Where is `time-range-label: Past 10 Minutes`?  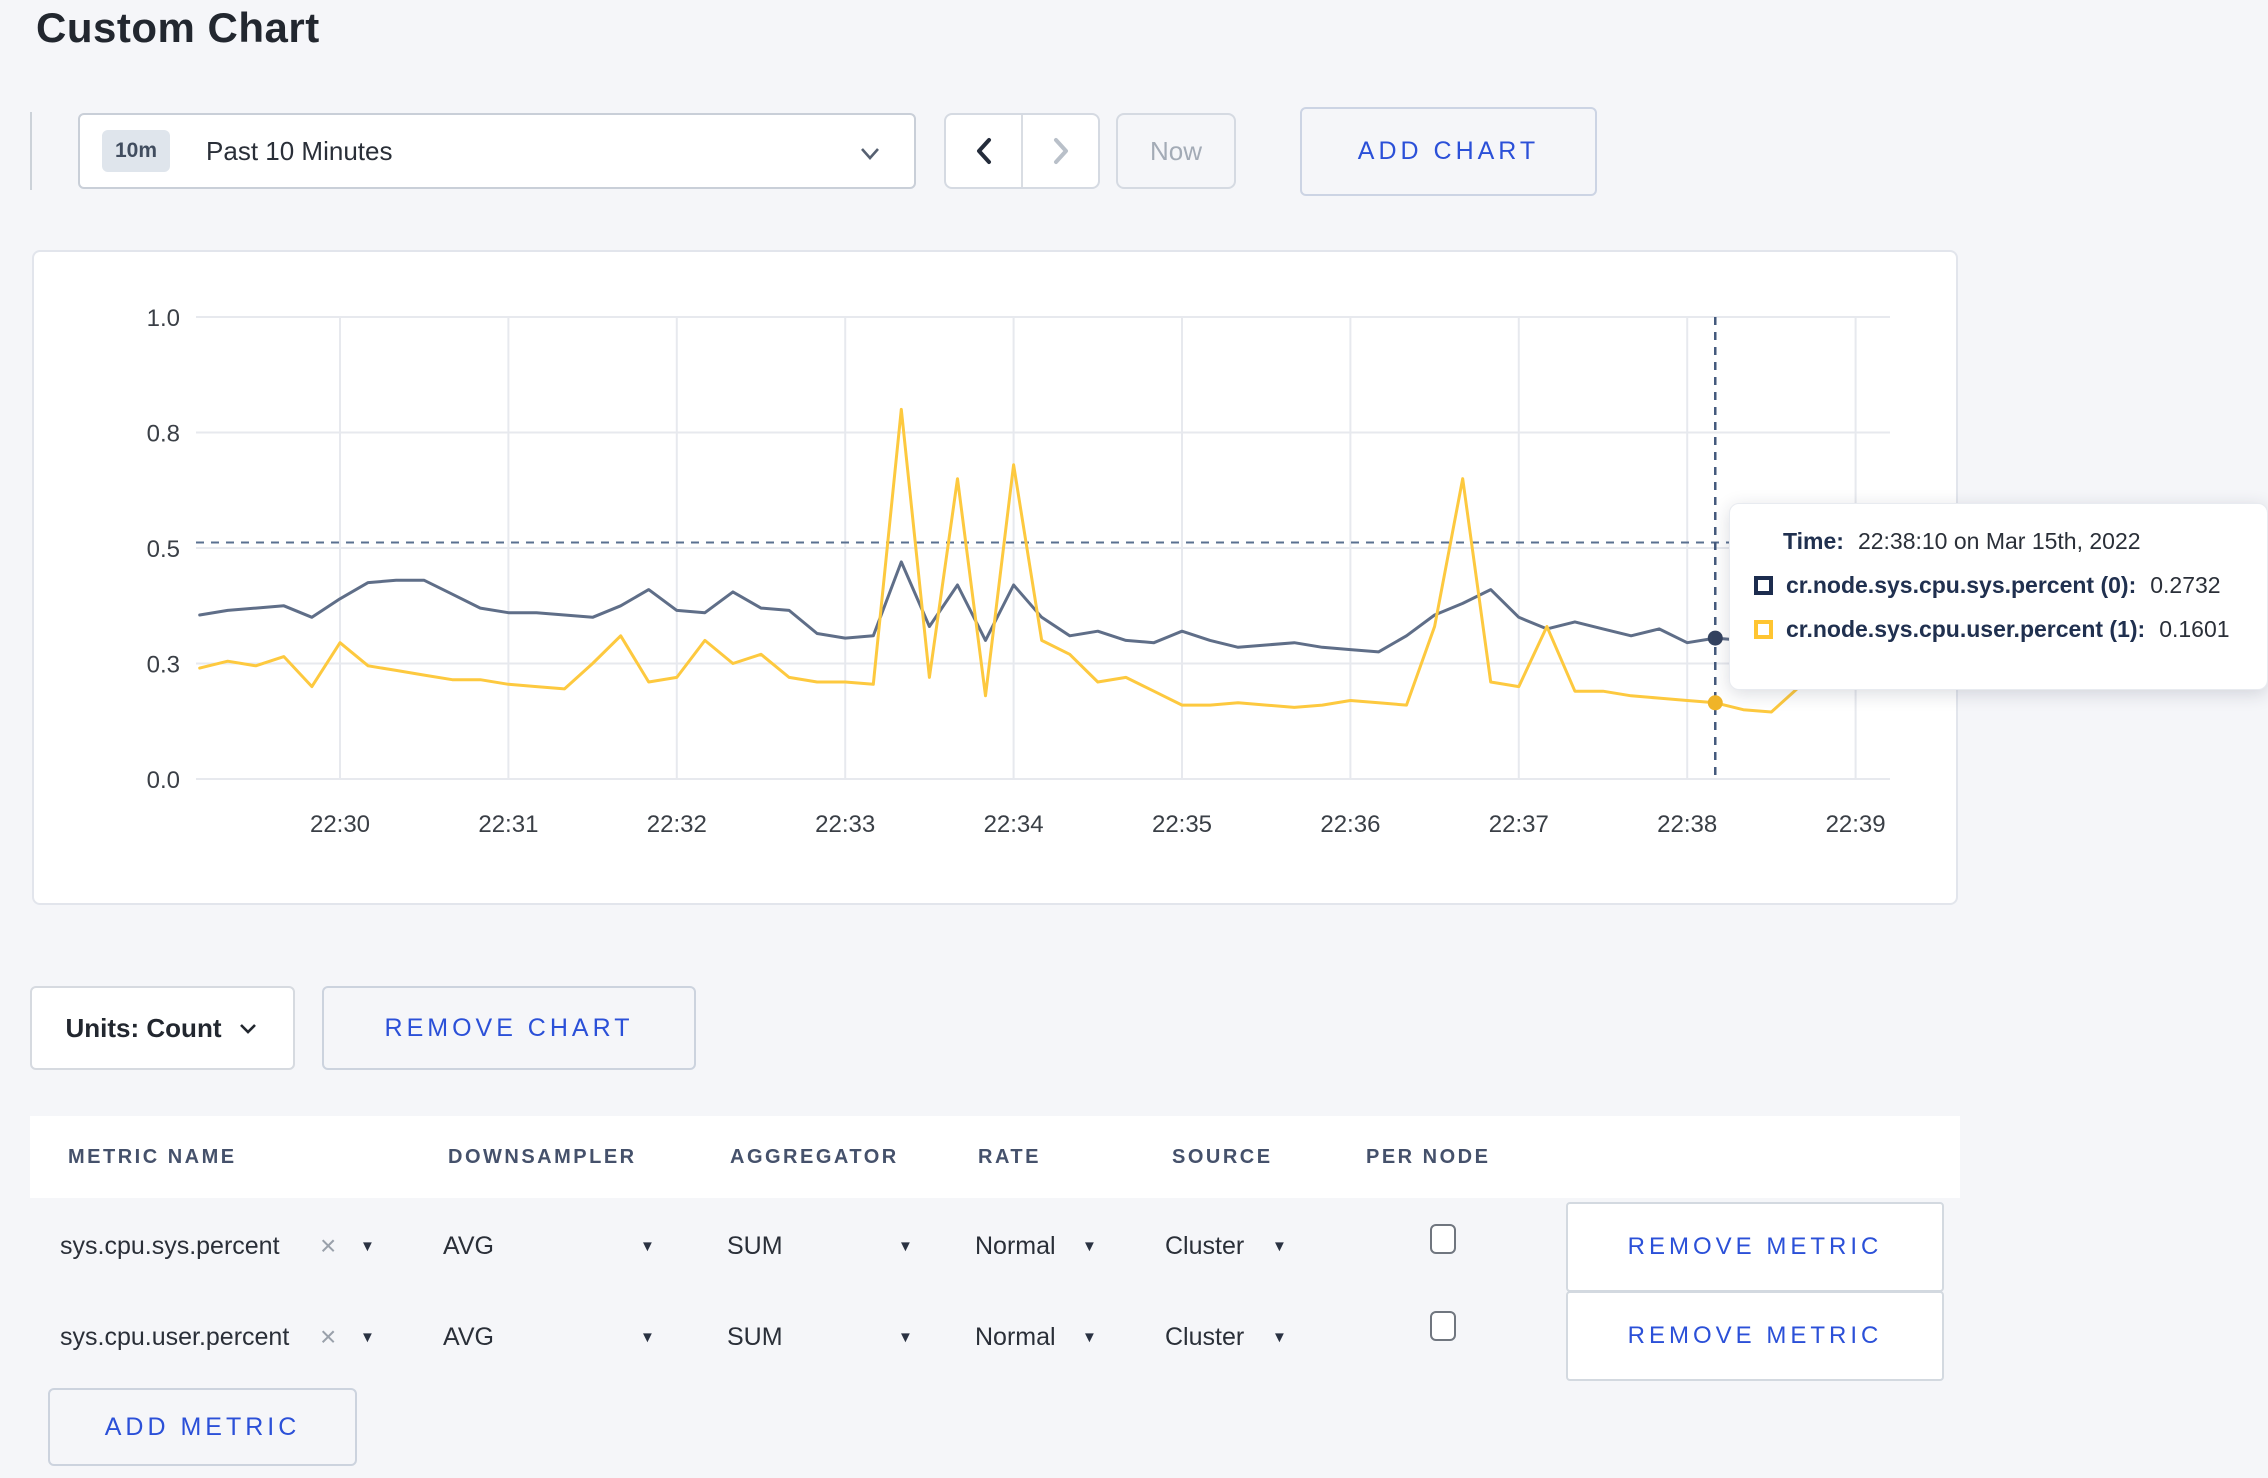 time-range-label: Past 10 Minutes is located at coordinates (299, 150).